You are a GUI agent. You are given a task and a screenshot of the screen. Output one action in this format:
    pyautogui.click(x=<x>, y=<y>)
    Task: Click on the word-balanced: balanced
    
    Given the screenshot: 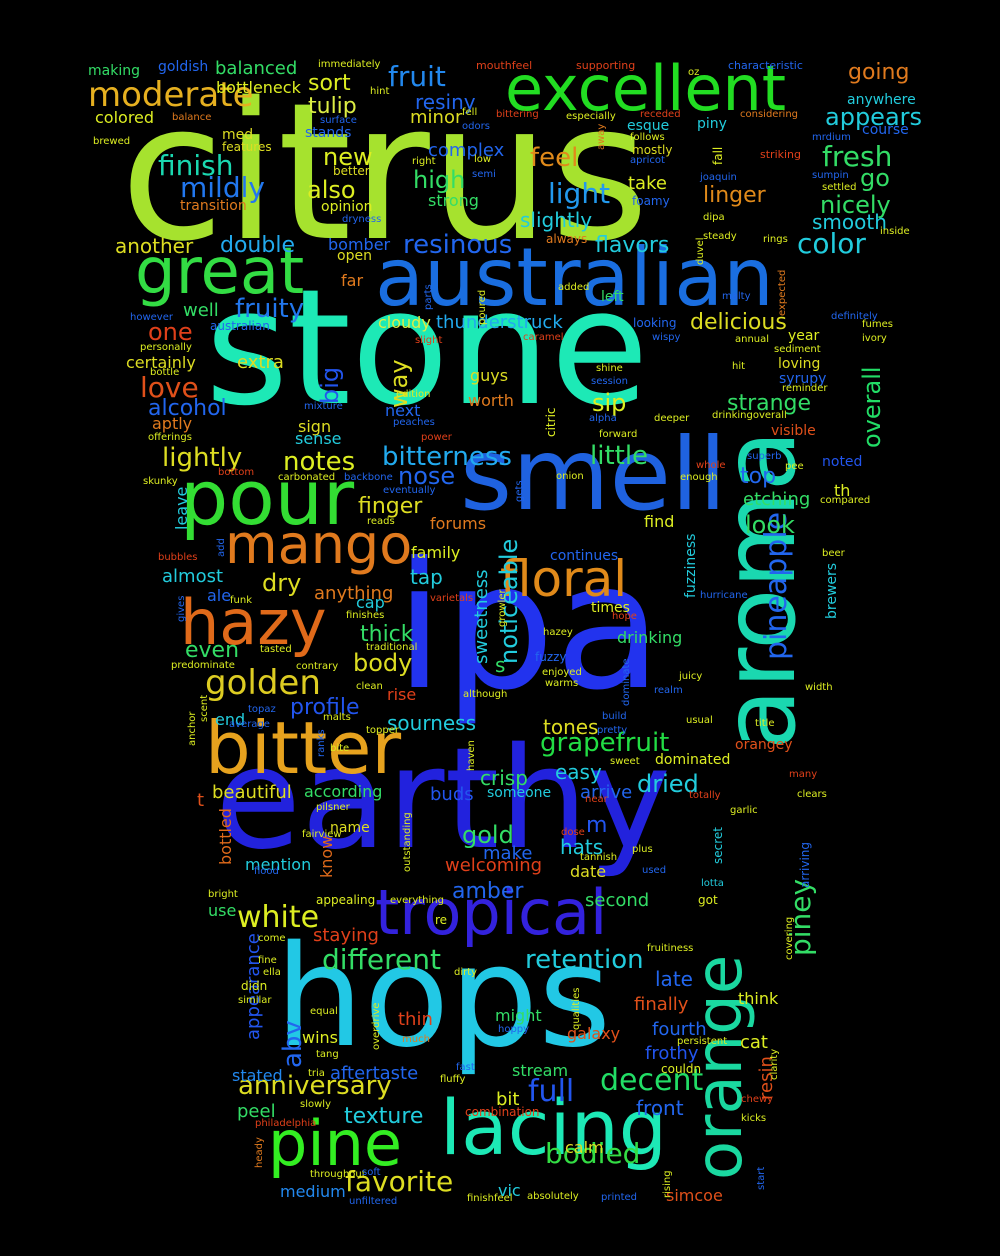 What is the action you would take?
    pyautogui.click(x=256, y=68)
    